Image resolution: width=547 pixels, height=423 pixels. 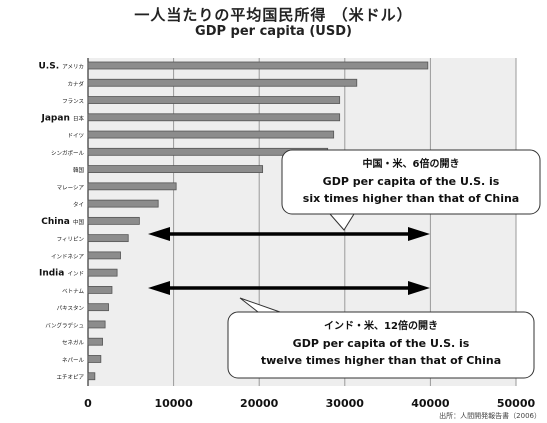 I want to click on source-footnote: 出所：人間開発報告書（2006）, so click(x=490, y=416).